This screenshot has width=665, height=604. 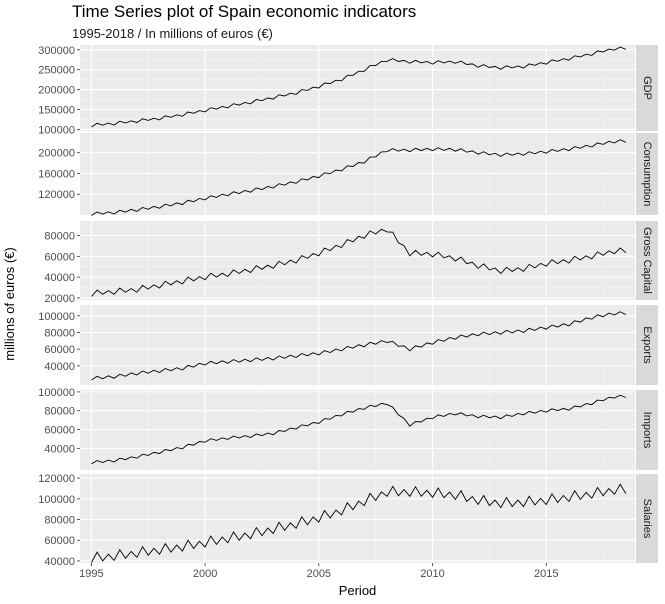 I want to click on panel-gdp: 100000 150000 200000 250000 300000 GDP, so click(x=348, y=90).